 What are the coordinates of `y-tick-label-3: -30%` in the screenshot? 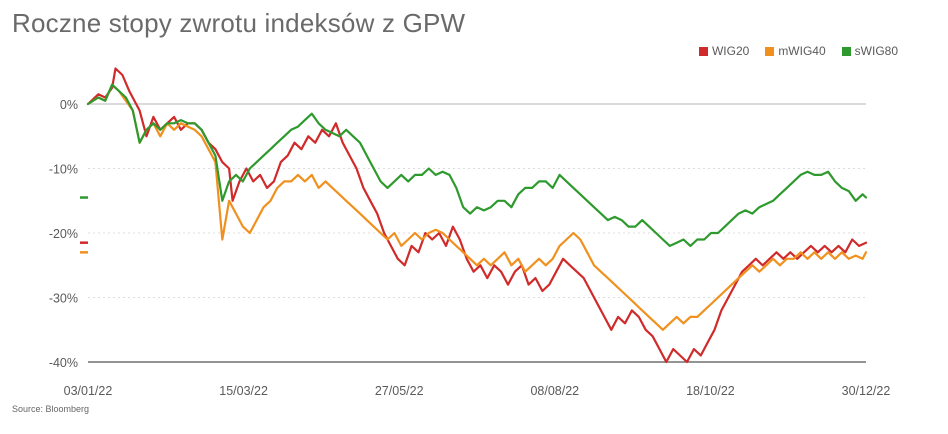 It's located at (63, 299).